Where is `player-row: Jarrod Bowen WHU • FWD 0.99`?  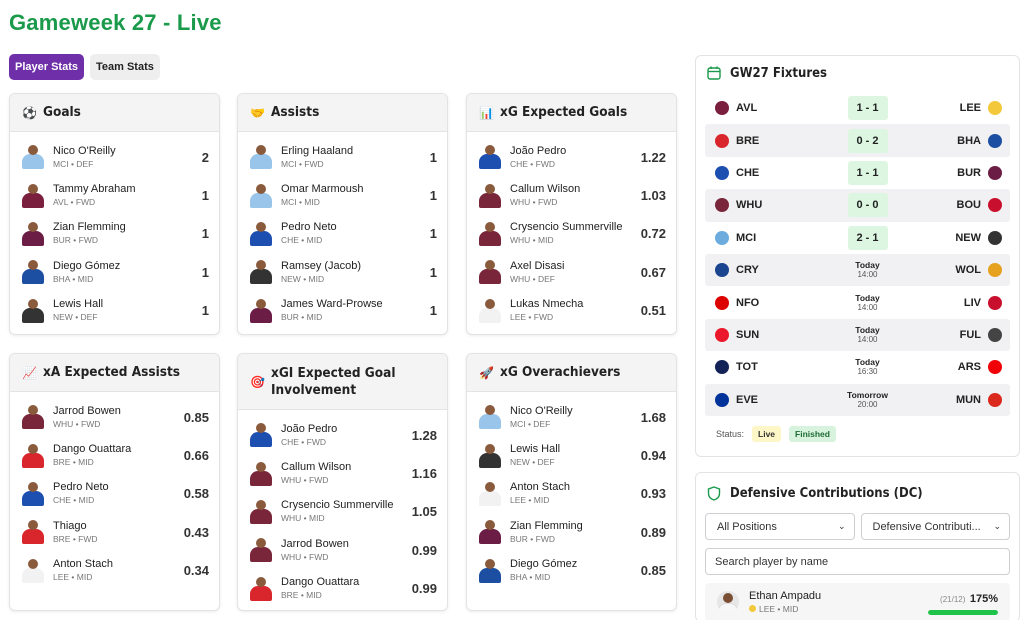
player-row: Jarrod Bowen WHU • FWD 0.99 is located at coordinates (342, 550).